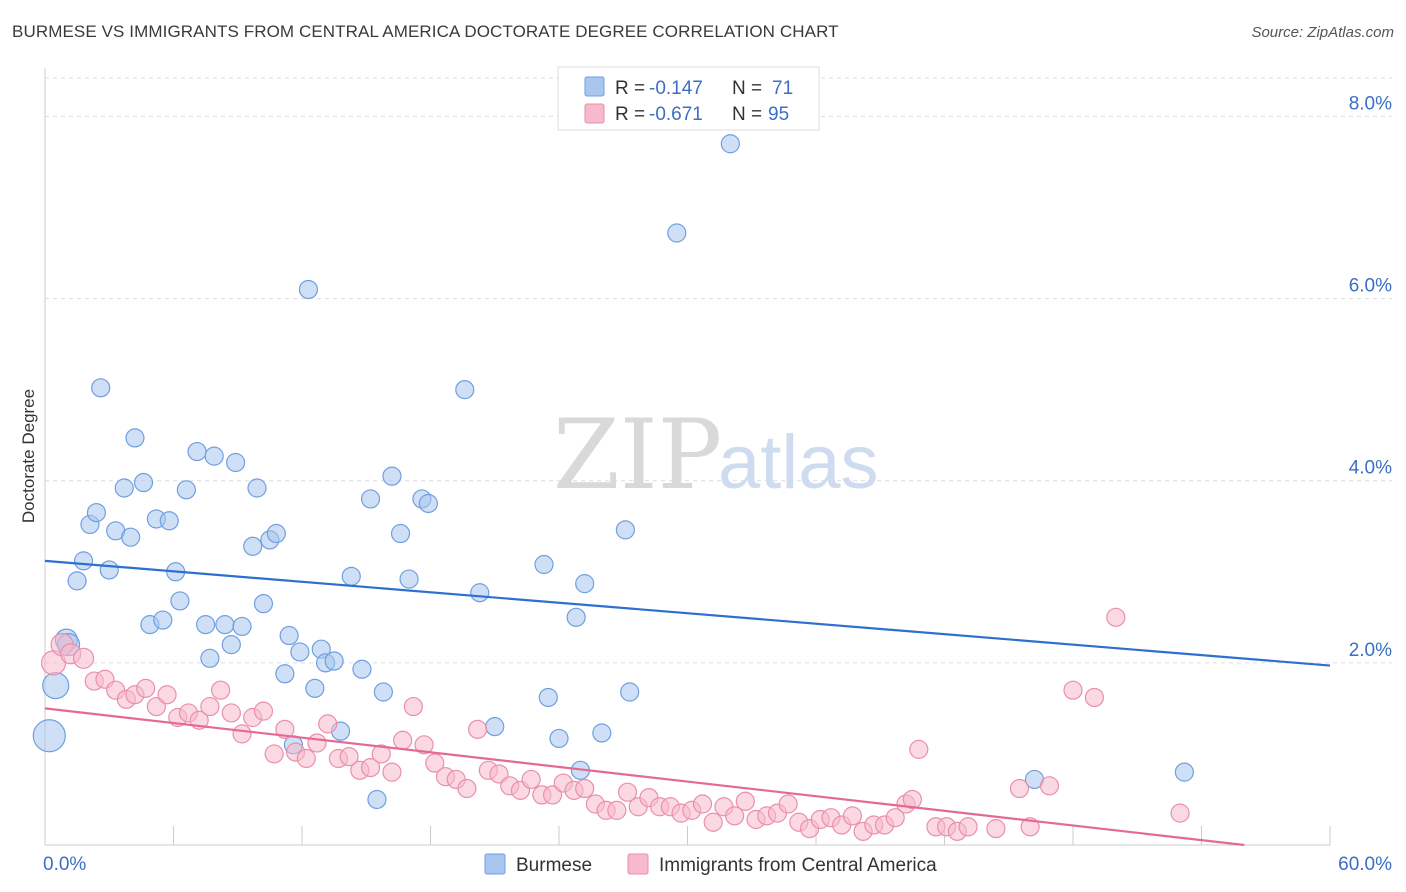 This screenshot has width=1406, height=892. I want to click on trend-line-burmese, so click(687, 613).